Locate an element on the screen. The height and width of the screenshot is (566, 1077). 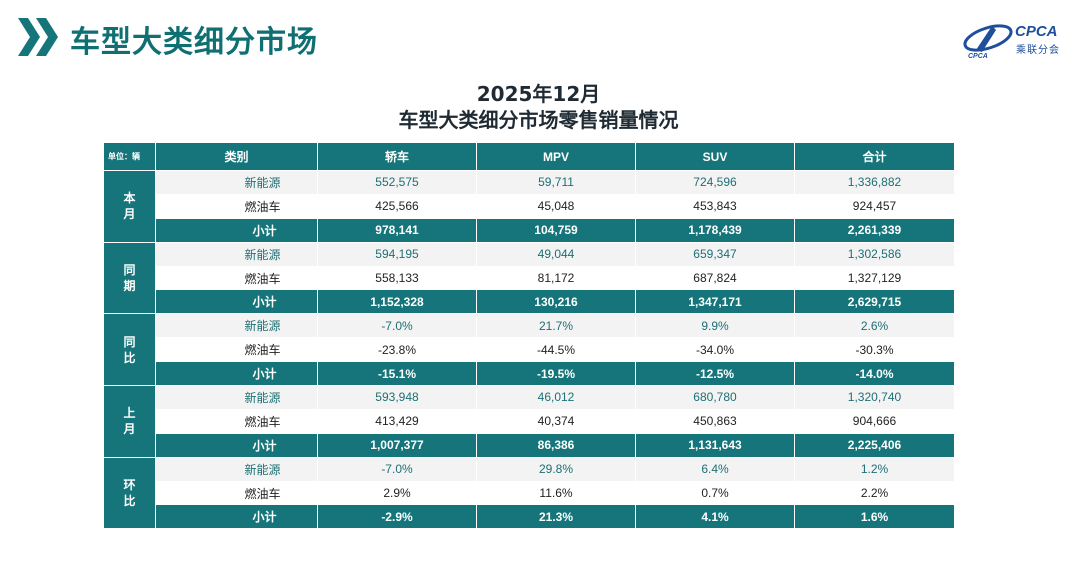
value-cell: -12.5% is located at coordinates (715, 374).